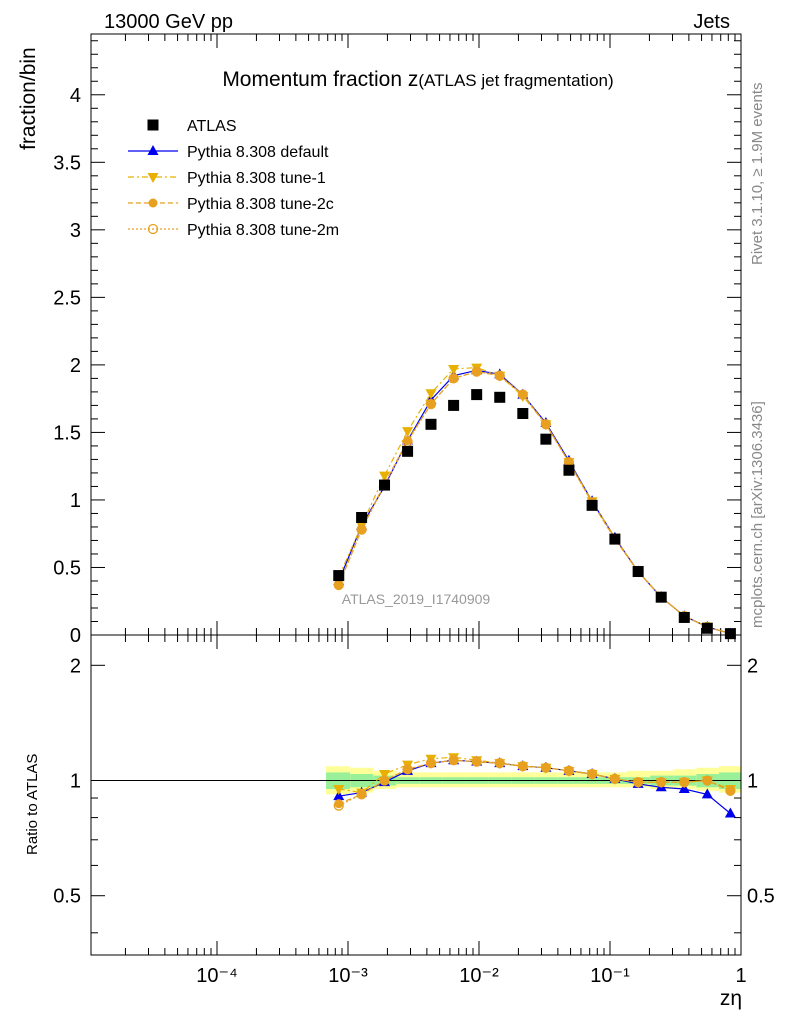 This screenshot has width=786, height=1024. I want to click on legend-item-pythia-8-308-tune-1: Pythia 8.308 tune-1, so click(227, 178).